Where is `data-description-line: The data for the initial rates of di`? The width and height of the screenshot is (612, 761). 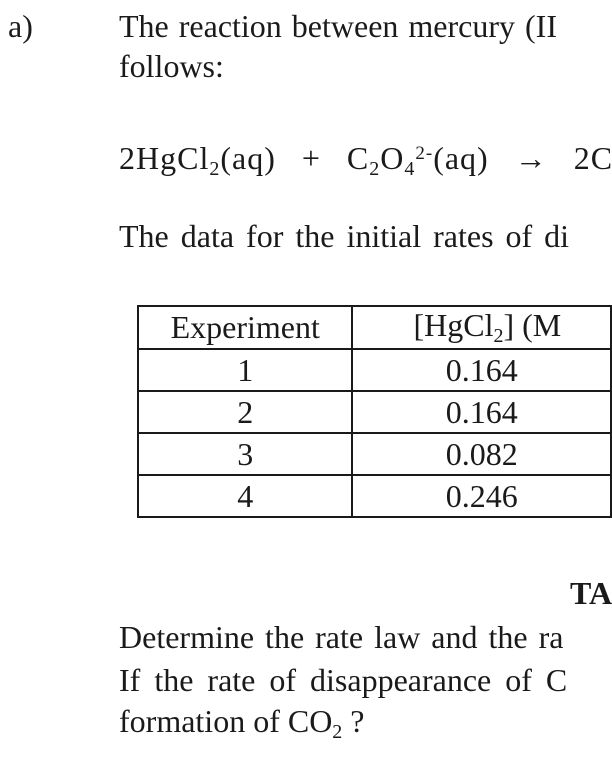 data-description-line: The data for the initial rates of di is located at coordinates (344, 236).